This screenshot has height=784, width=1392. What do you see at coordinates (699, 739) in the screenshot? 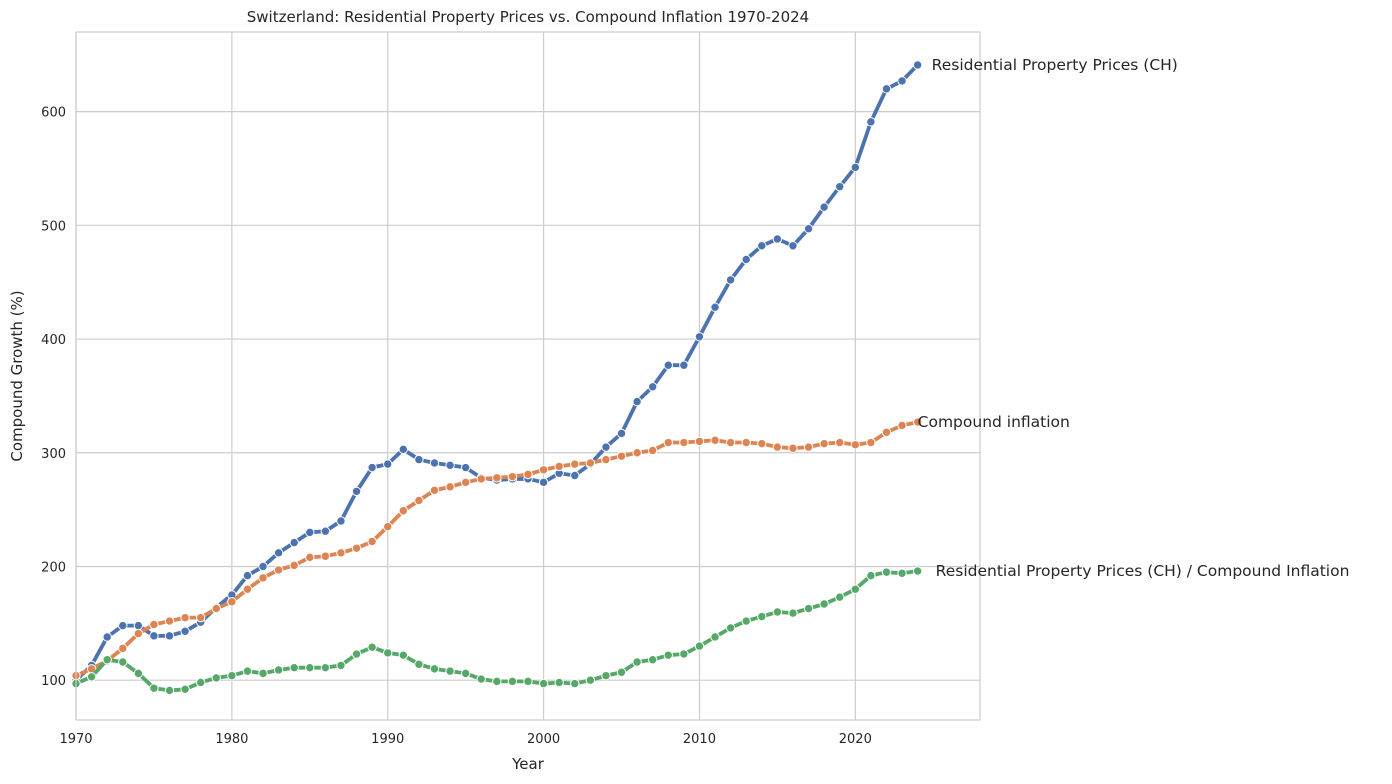
I see `x-tick-label: 2010` at bounding box center [699, 739].